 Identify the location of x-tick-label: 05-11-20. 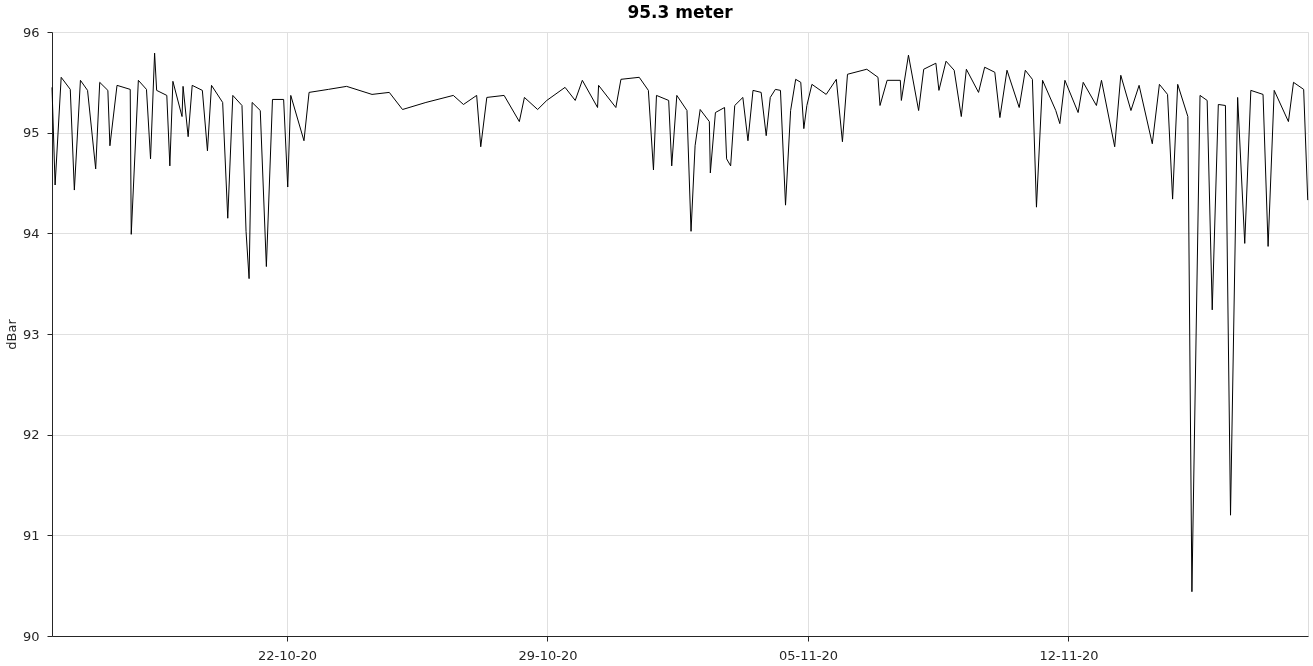
(808, 655).